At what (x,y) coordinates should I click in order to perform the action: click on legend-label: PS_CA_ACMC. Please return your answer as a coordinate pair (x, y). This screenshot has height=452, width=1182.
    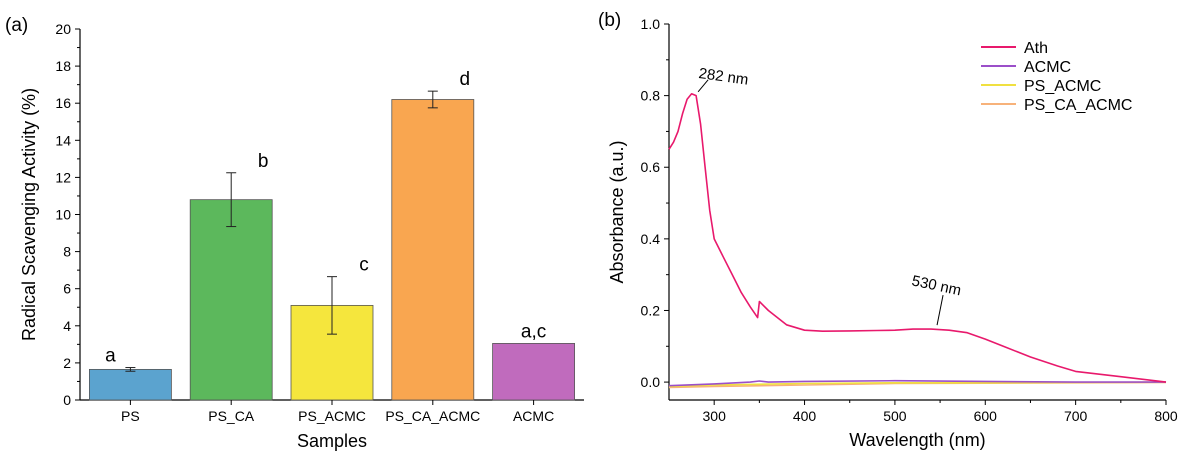
    Looking at the image, I should click on (1078, 105).